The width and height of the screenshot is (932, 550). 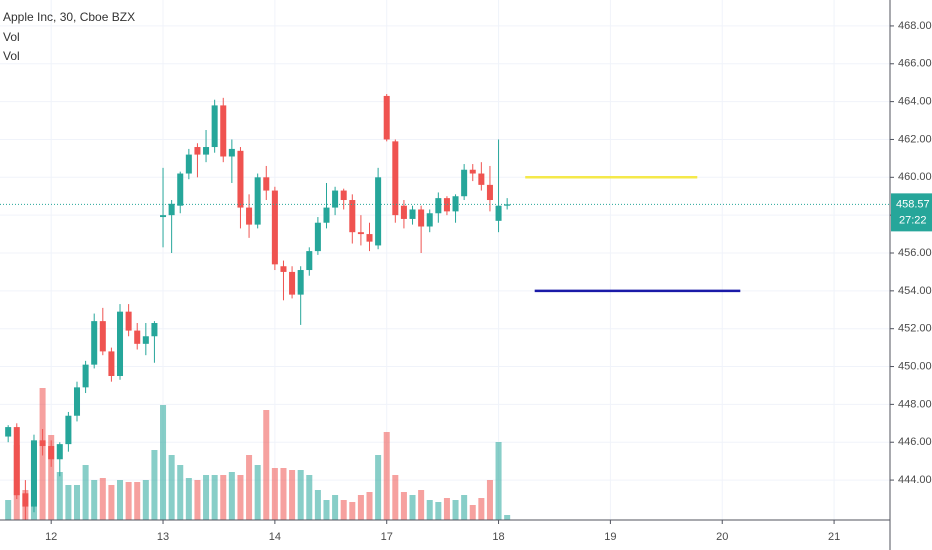 What do you see at coordinates (915, 253) in the screenshot?
I see `y-tick-label: 456.00` at bounding box center [915, 253].